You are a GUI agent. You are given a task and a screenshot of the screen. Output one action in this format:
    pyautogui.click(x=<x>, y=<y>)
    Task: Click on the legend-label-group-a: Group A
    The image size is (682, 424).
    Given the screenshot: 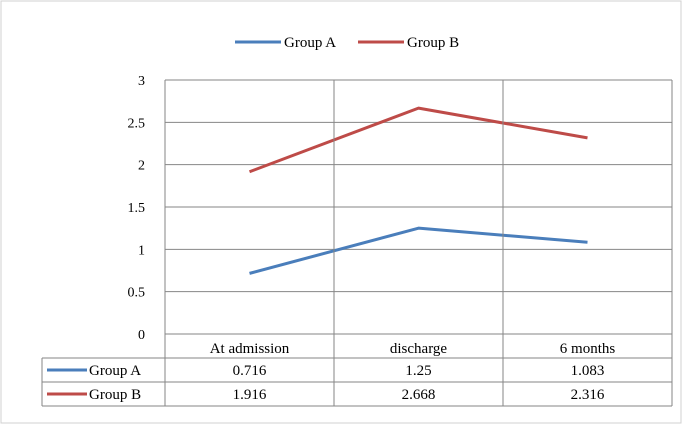 What is the action you would take?
    pyautogui.click(x=310, y=43)
    